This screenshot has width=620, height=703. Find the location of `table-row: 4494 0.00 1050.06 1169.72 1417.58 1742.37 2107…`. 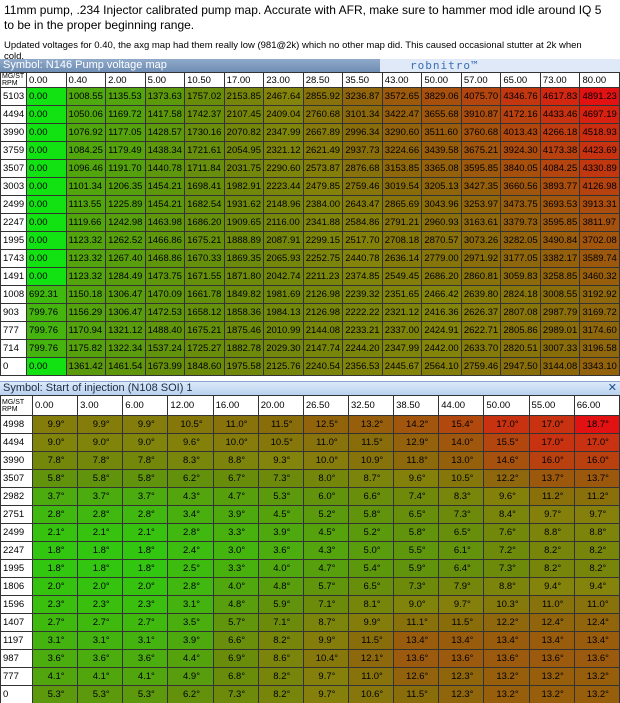

table-row: 4494 0.00 1050.06 1169.72 1417.58 1742.37 2107… is located at coordinates (310, 114).